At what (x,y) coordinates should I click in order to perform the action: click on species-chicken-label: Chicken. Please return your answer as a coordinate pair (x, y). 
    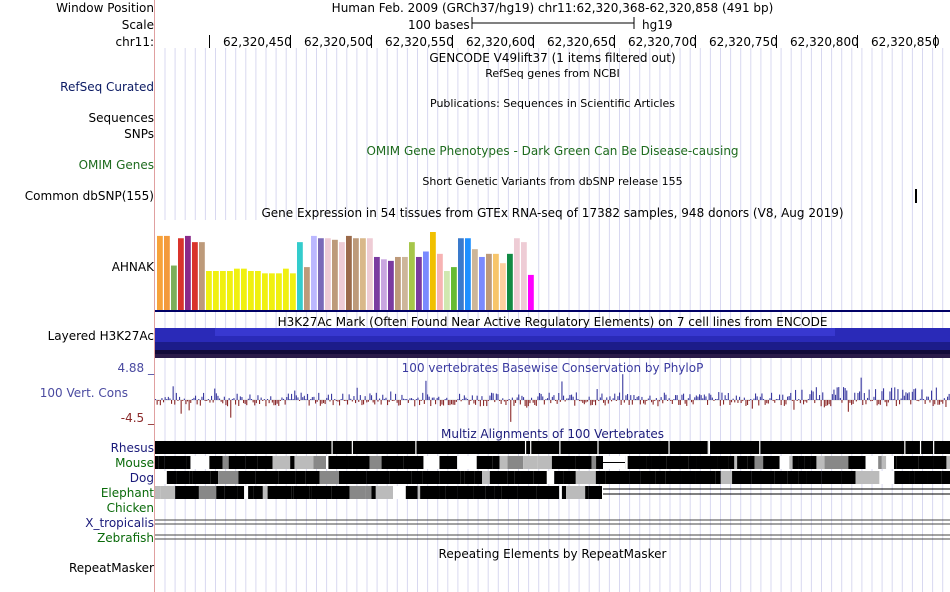
    Looking at the image, I should click on (130, 508).